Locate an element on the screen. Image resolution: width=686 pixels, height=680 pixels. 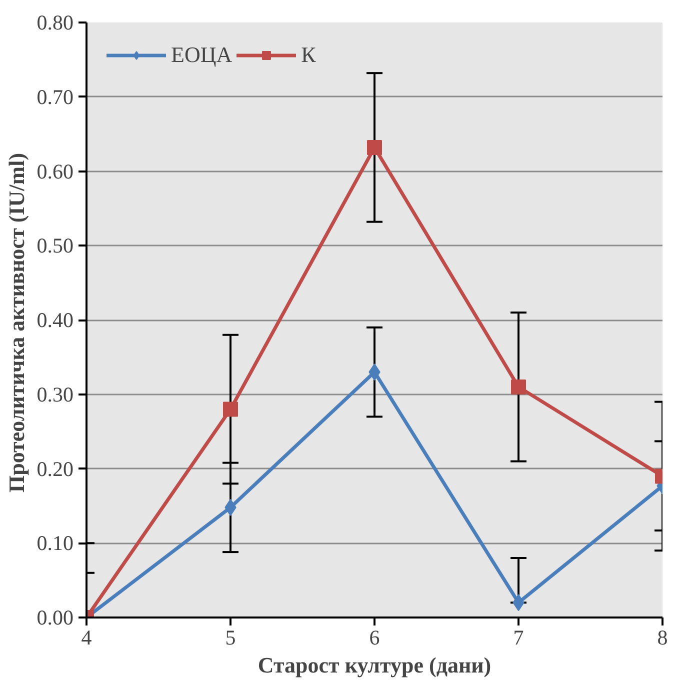
legend-label: ЕОЦА is located at coordinates (201, 55).